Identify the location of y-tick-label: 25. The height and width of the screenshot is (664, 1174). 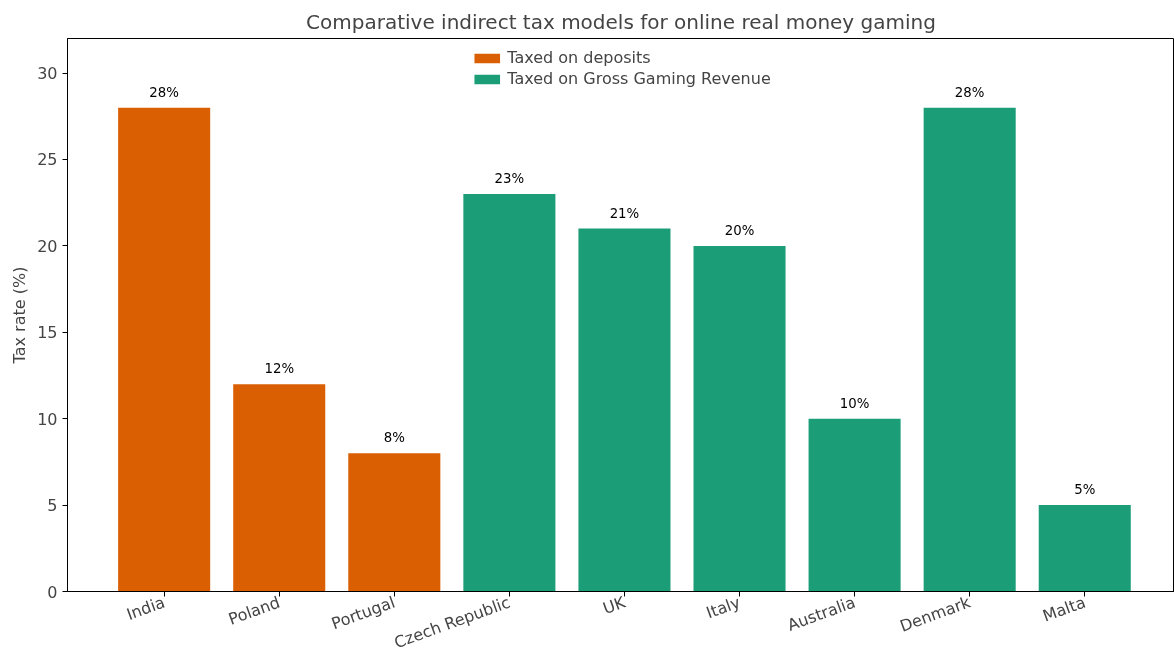
(47, 160).